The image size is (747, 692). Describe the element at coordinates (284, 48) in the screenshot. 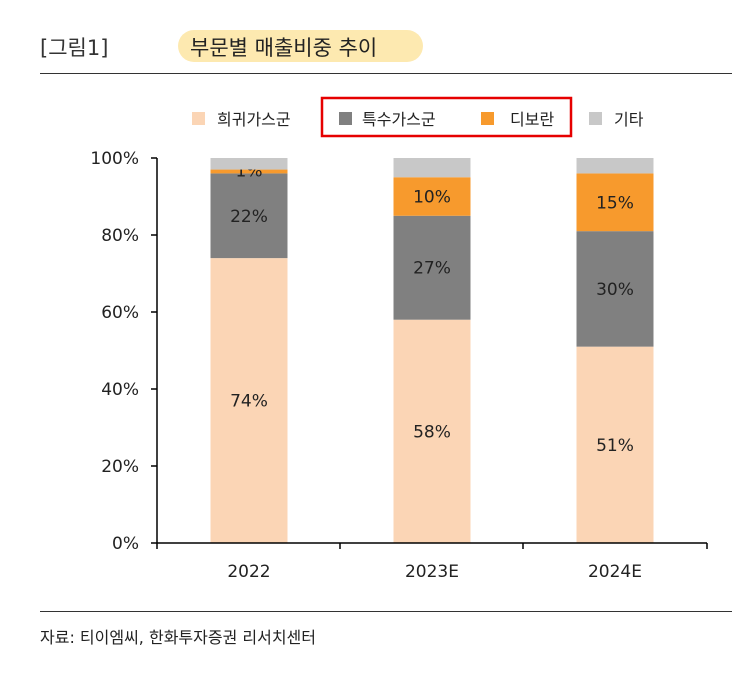

I see `figure-title: 부문별 매출비중 추이` at that location.